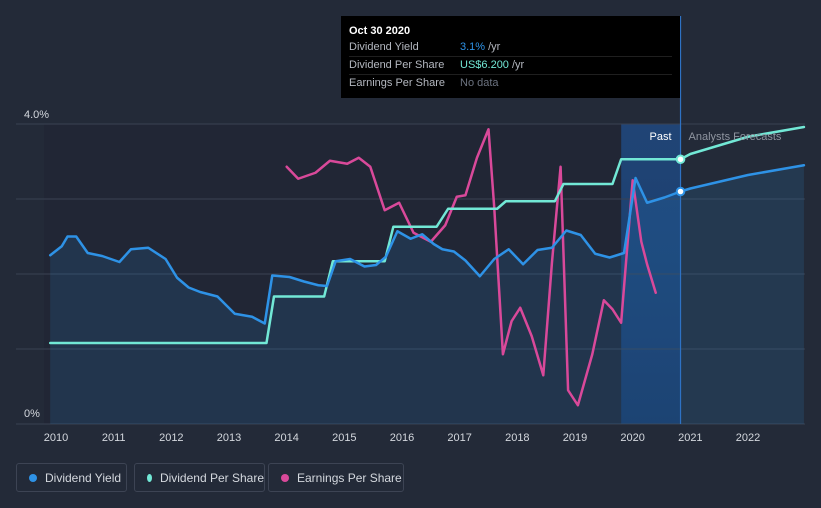 The image size is (821, 508). I want to click on tooltip-row-dividend-yield: Dividend Yield 3.1% /yr, so click(510, 48).